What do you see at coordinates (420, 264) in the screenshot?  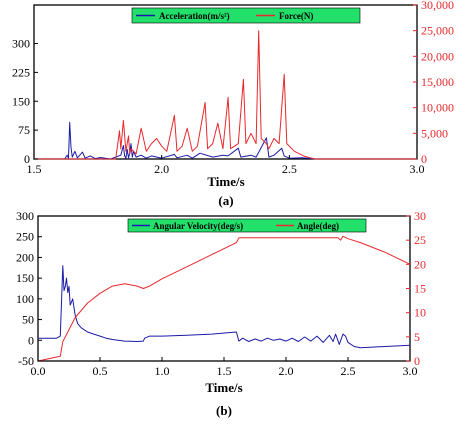 I see `y-right-tick-label: 20` at bounding box center [420, 264].